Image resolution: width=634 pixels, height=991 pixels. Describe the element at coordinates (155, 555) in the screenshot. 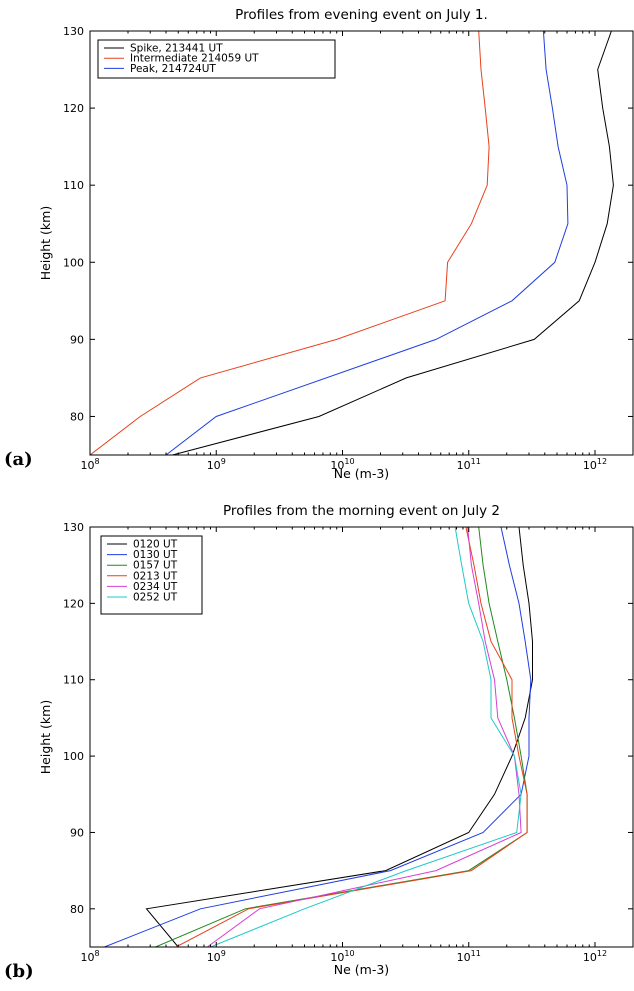

I see `legend-label-2: 0130 UT` at that location.